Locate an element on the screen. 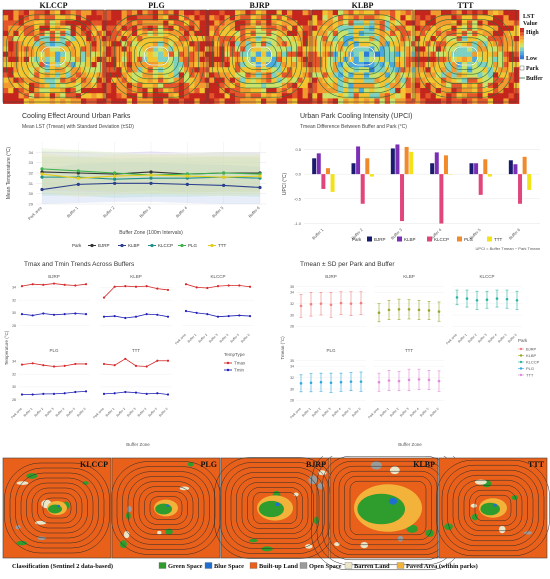 This screenshot has height=579, width=550. landcover-map-title: KLCCP is located at coordinates (94, 464).